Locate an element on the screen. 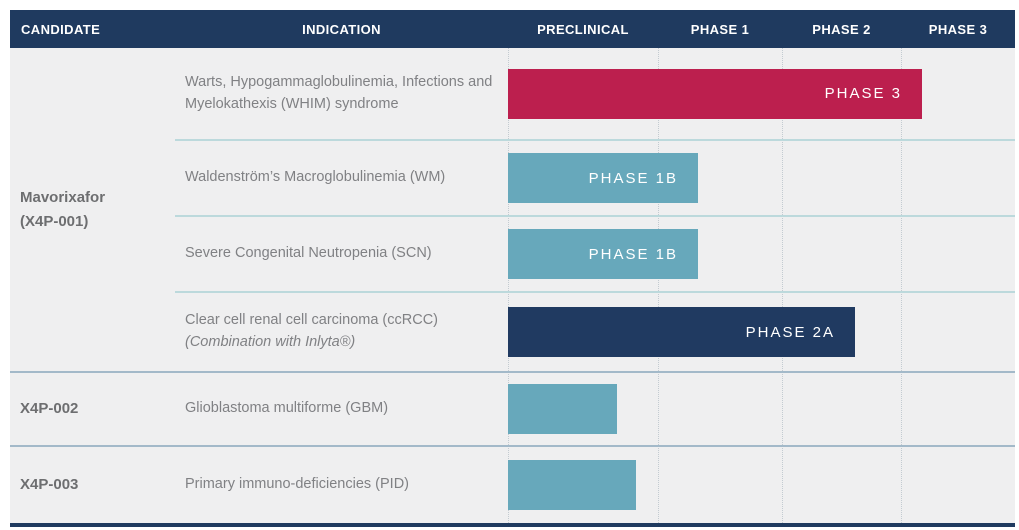 This screenshot has width=1019, height=530. group-rows: Primary immuno-deficiencies (PID) is located at coordinates (595, 485).